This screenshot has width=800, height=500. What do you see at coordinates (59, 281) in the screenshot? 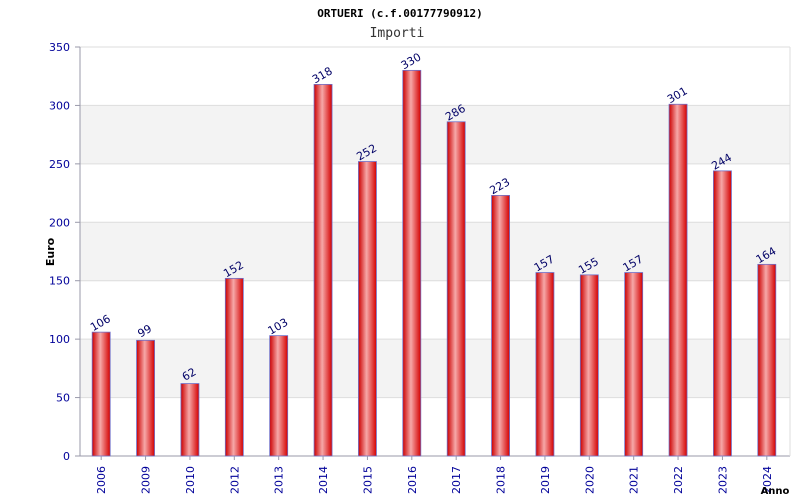
I see `y-tick-label: 150` at bounding box center [59, 281].